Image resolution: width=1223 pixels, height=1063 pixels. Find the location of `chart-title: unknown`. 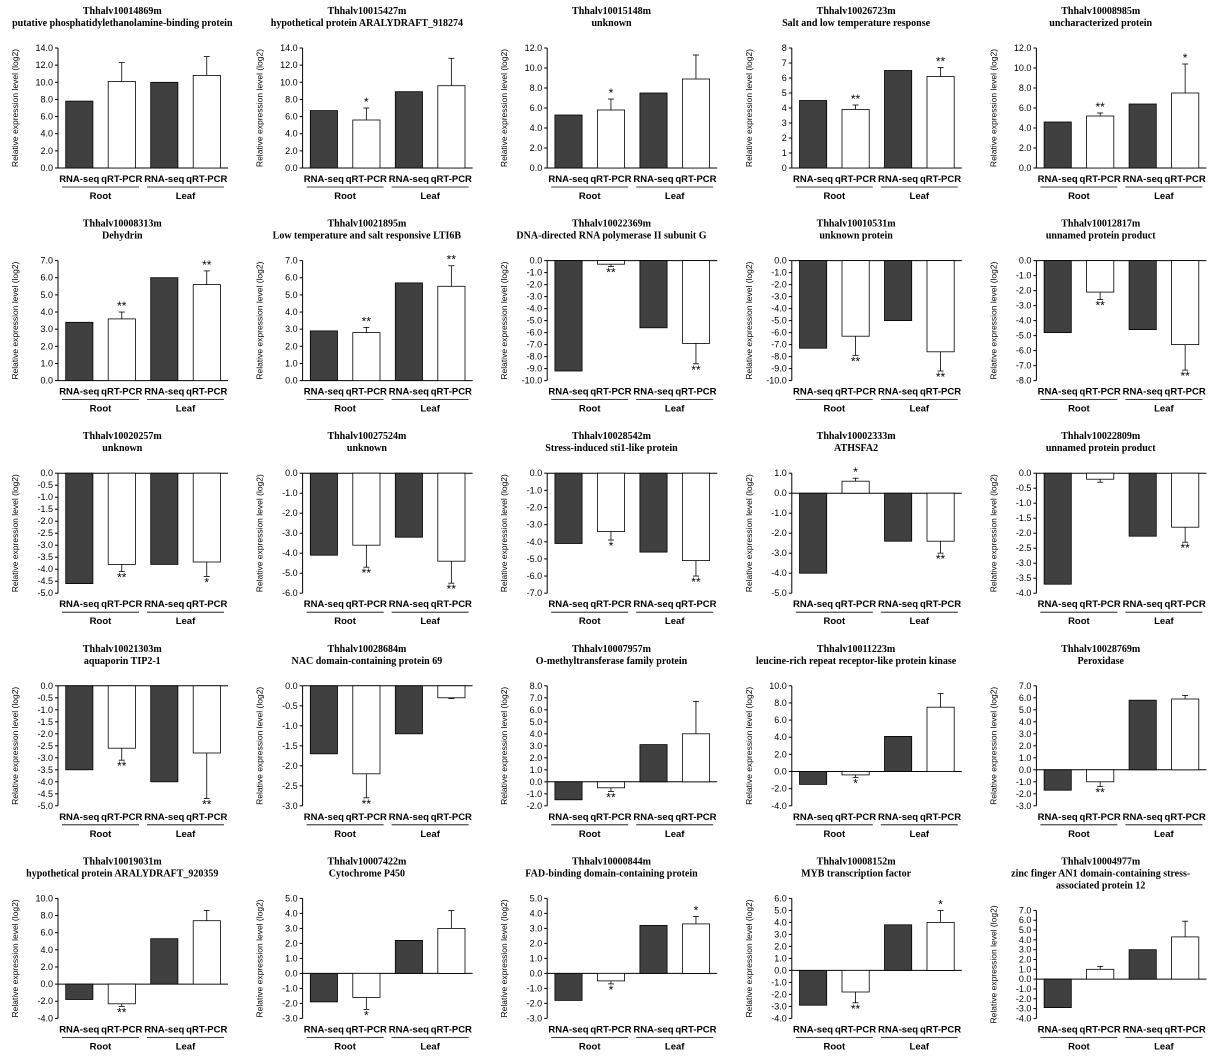

chart-title: unknown is located at coordinates (611, 23).